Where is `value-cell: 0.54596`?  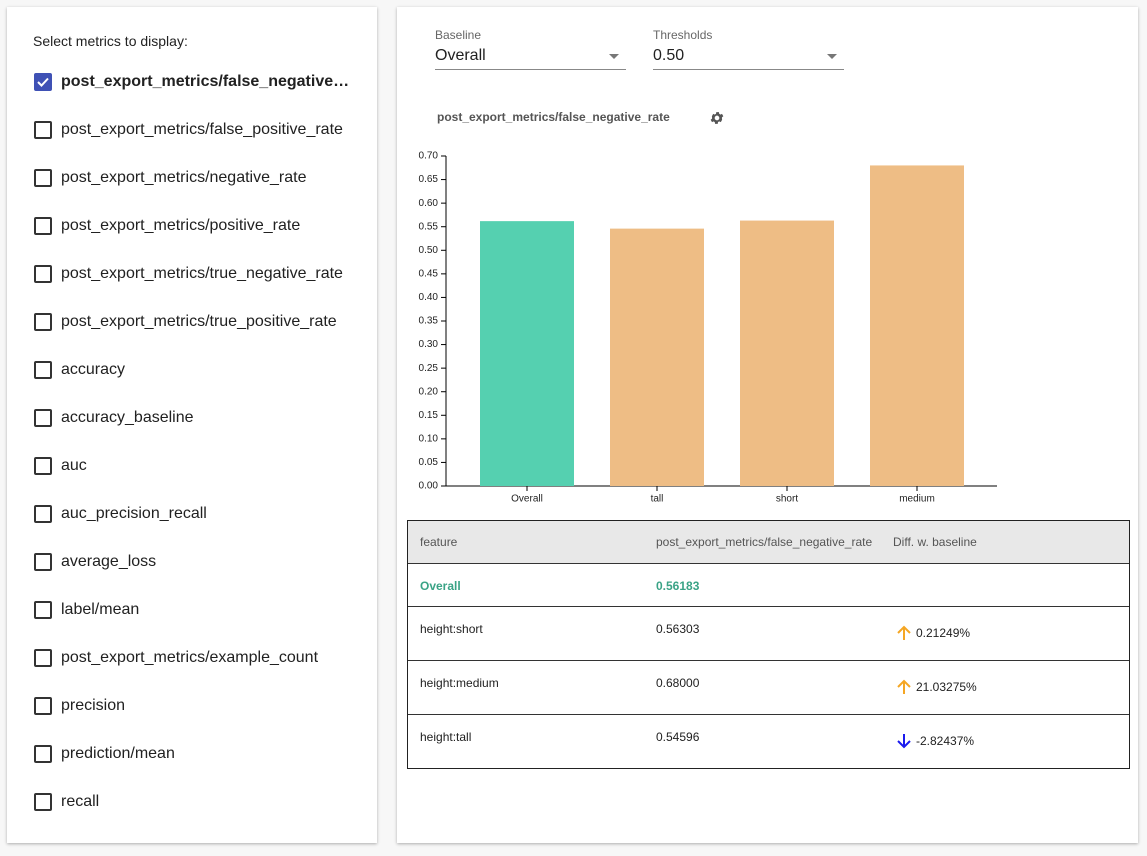
value-cell: 0.54596 is located at coordinates (678, 737).